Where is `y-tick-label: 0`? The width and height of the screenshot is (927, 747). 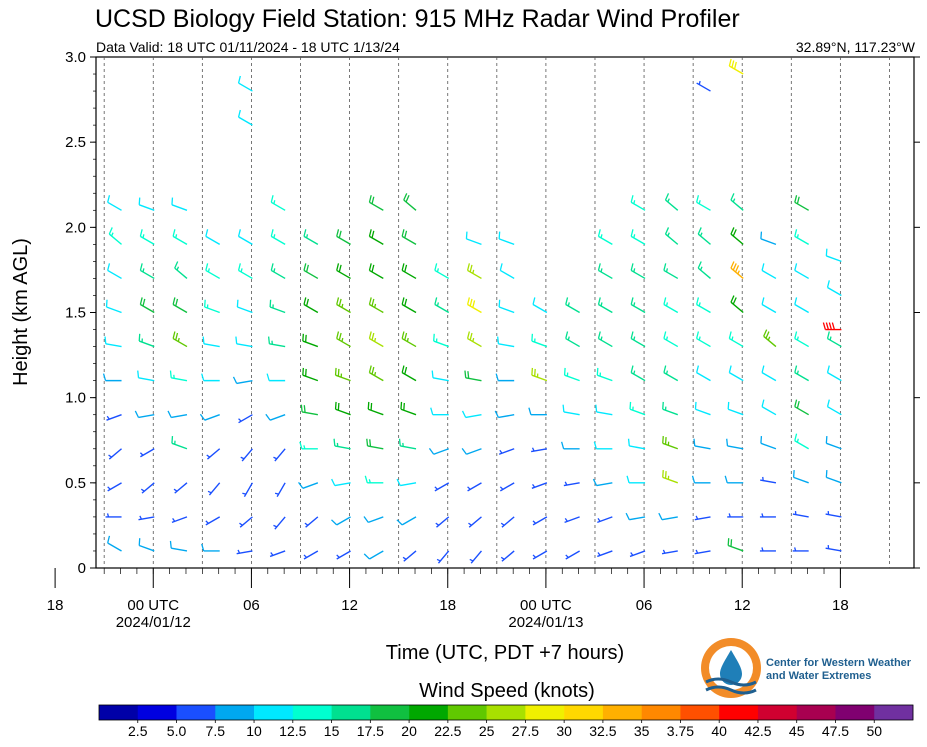
y-tick-label: 0 is located at coordinates (82, 568).